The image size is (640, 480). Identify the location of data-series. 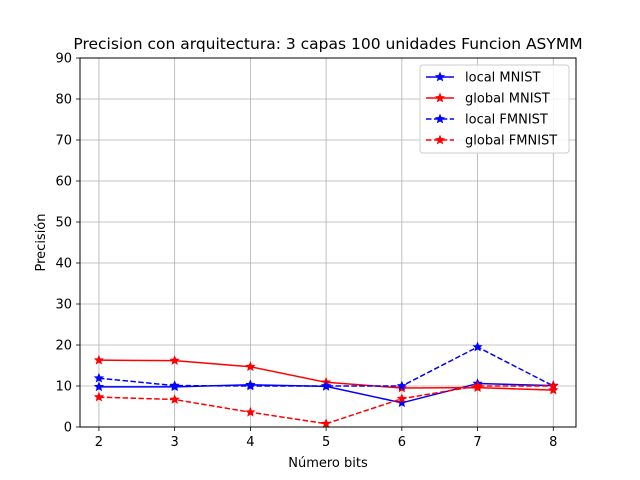
(326, 385).